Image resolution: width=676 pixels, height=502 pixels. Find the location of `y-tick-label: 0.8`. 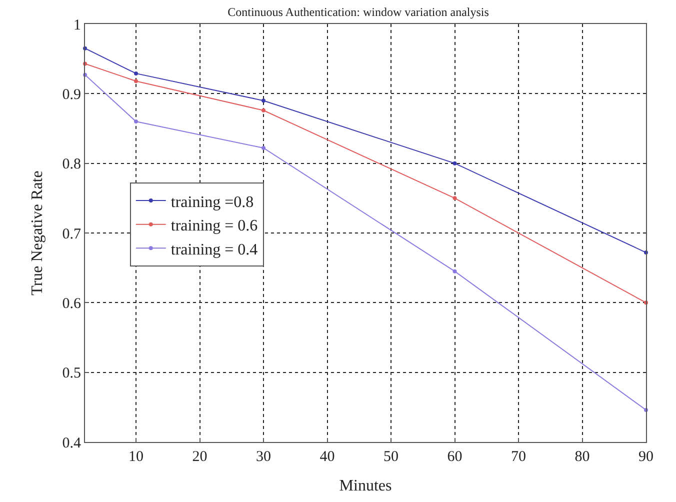

y-tick-label: 0.8 is located at coordinates (71, 164).